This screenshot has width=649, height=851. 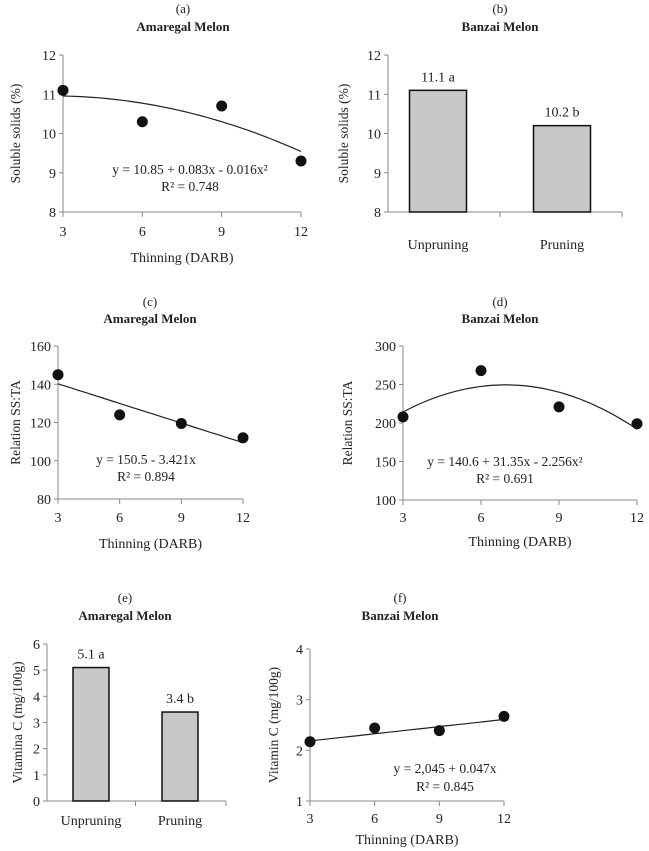 What do you see at coordinates (15, 134) in the screenshot?
I see `y-axis-label: Soluble solids (%)` at bounding box center [15, 134].